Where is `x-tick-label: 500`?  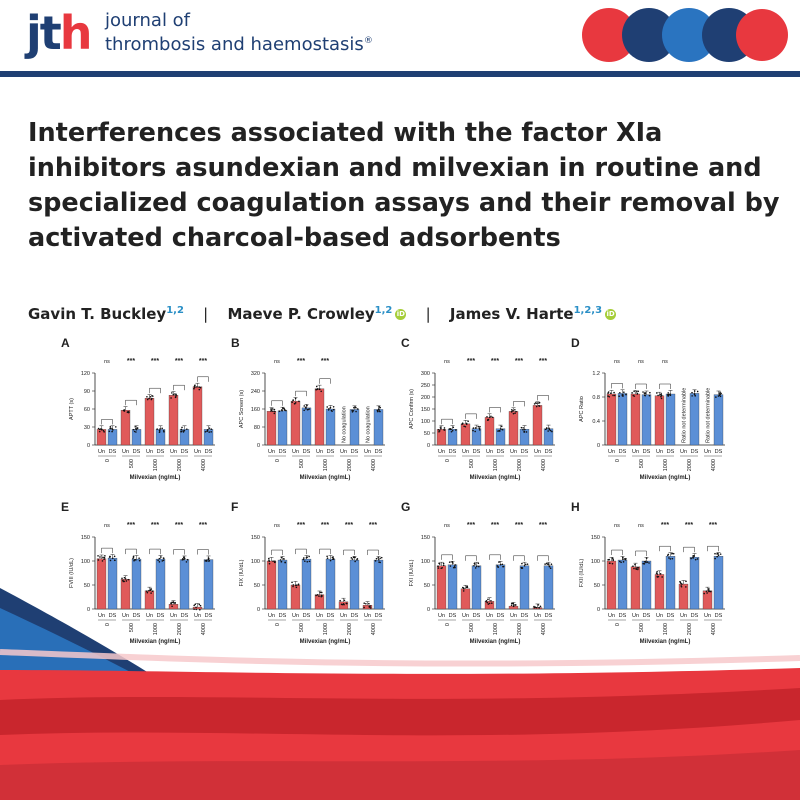
x-tick-label: 500 is located at coordinates (642, 463).